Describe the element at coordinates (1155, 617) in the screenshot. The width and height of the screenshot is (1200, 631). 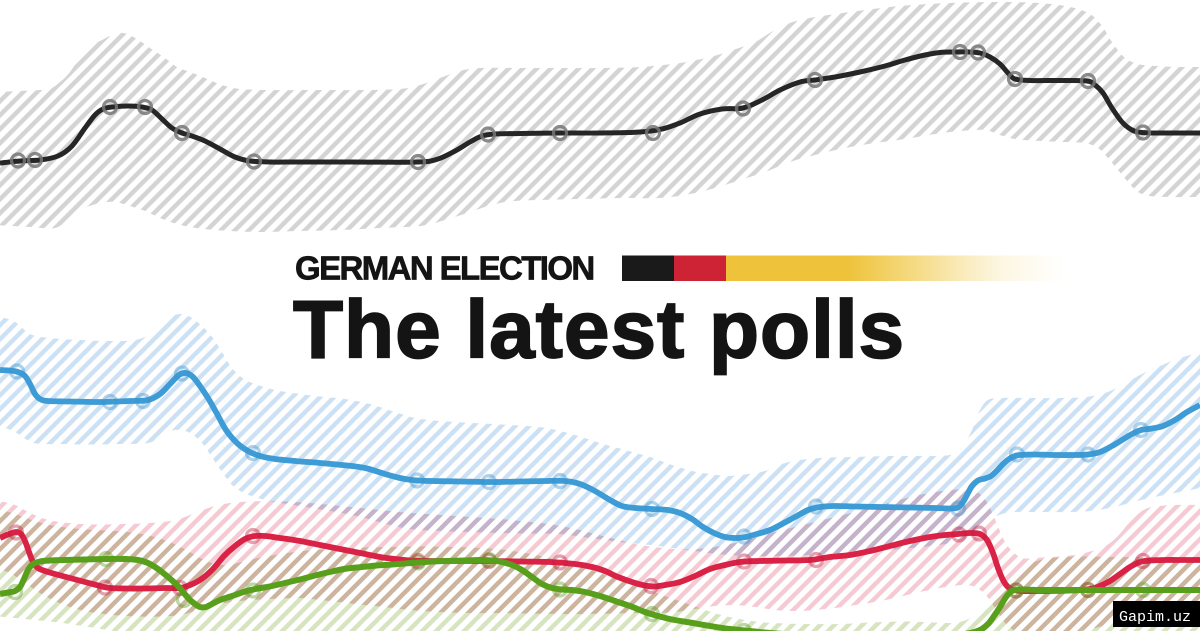
I see `svg-text: Gapim.uz` at that location.